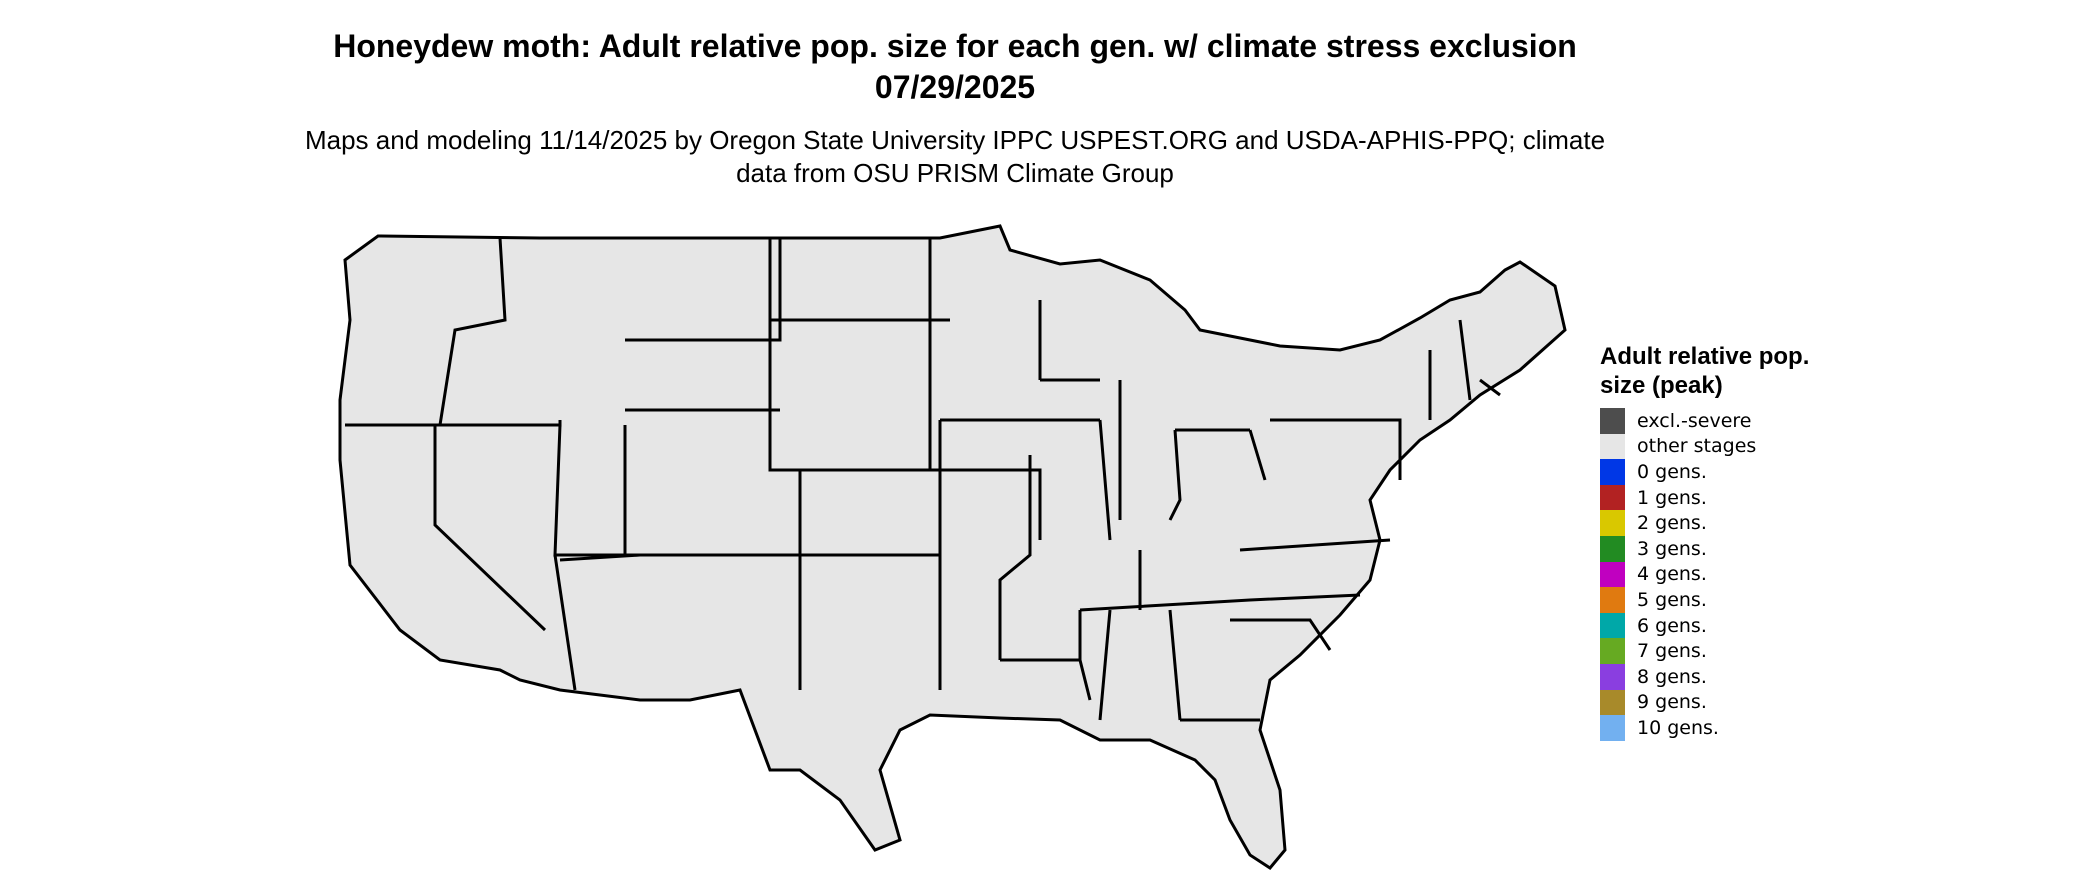 Image resolution: width=2100 pixels, height=892 pixels. I want to click on legend-item: 6 gens., so click(1710, 625).